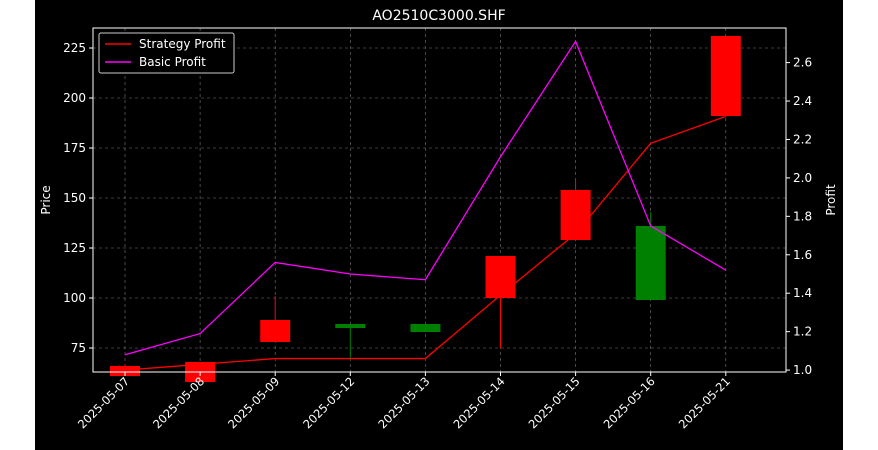  What do you see at coordinates (629, 402) in the screenshot?
I see `x-tick-label: 2025-05-16` at bounding box center [629, 402].